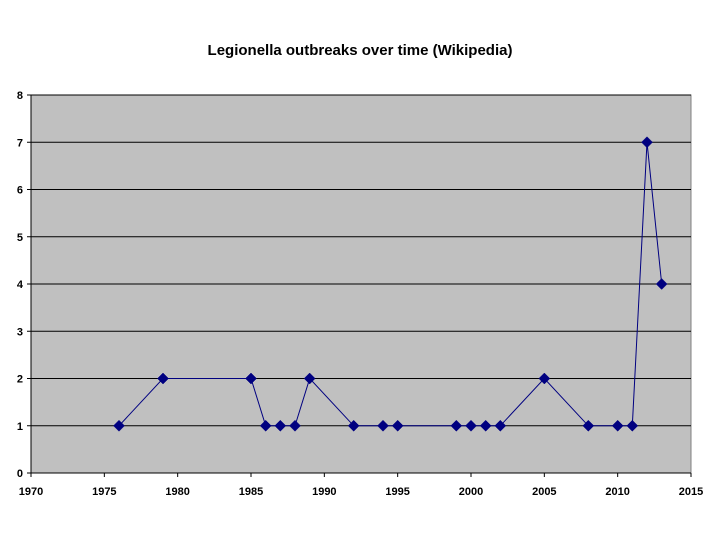  What do you see at coordinates (544, 492) in the screenshot?
I see `x-tick-label: 2005` at bounding box center [544, 492].